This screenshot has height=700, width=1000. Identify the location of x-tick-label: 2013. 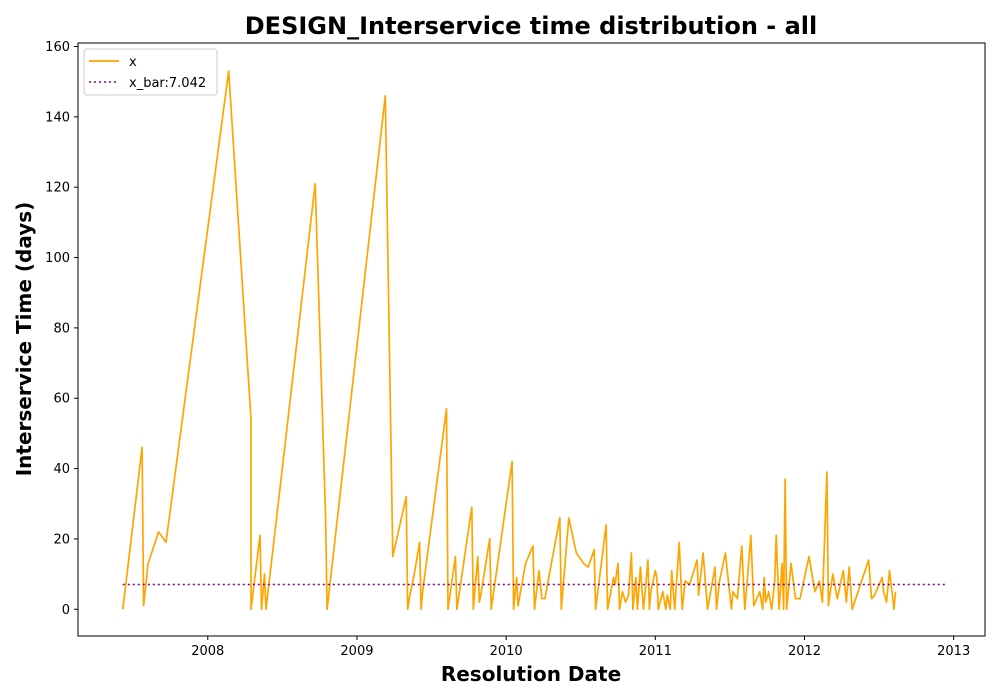
(953, 651).